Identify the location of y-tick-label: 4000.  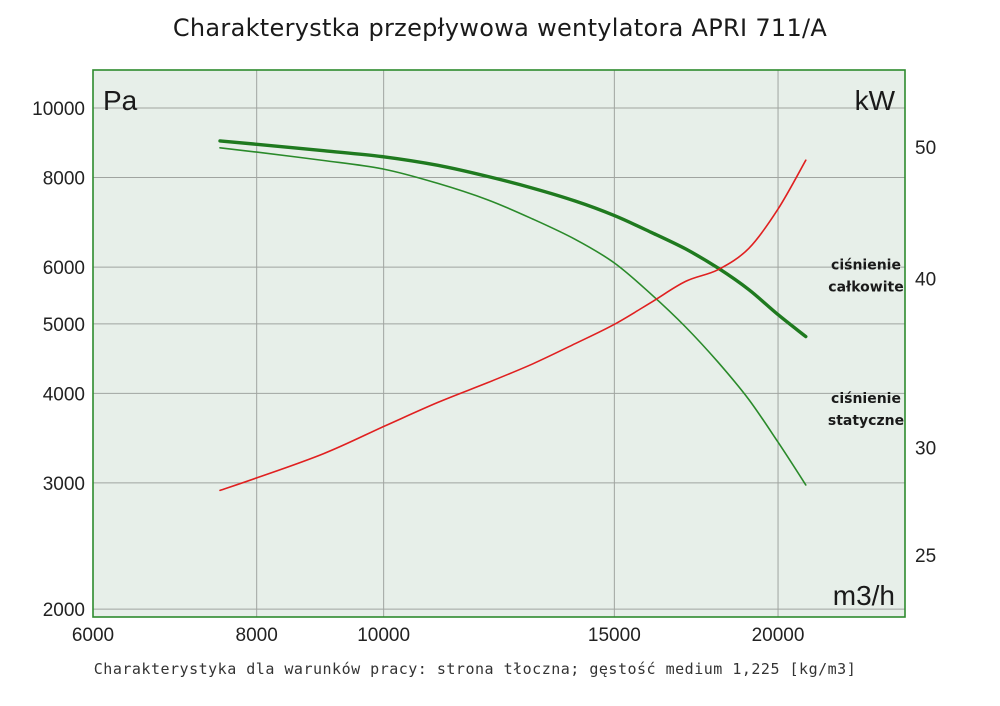
(64, 394).